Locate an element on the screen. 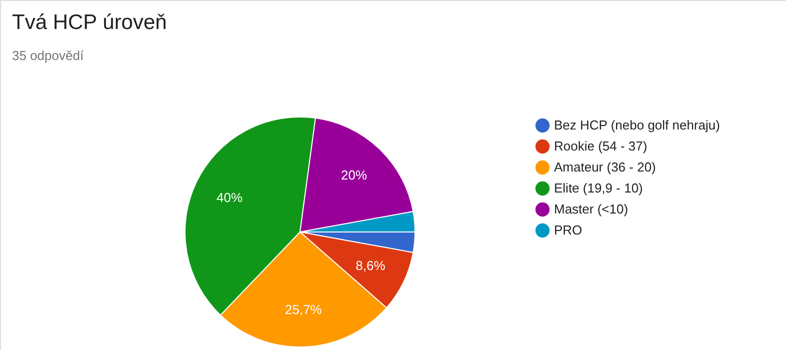  legend-label: Amateur (36 - 20) is located at coordinates (605, 167).